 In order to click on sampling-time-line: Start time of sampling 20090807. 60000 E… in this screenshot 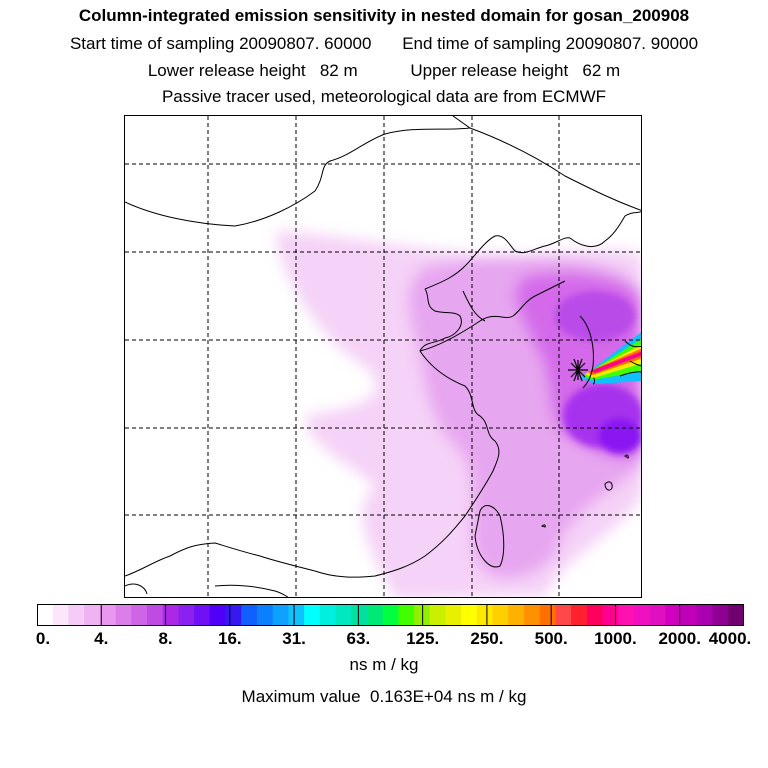, I will do `click(384, 44)`.